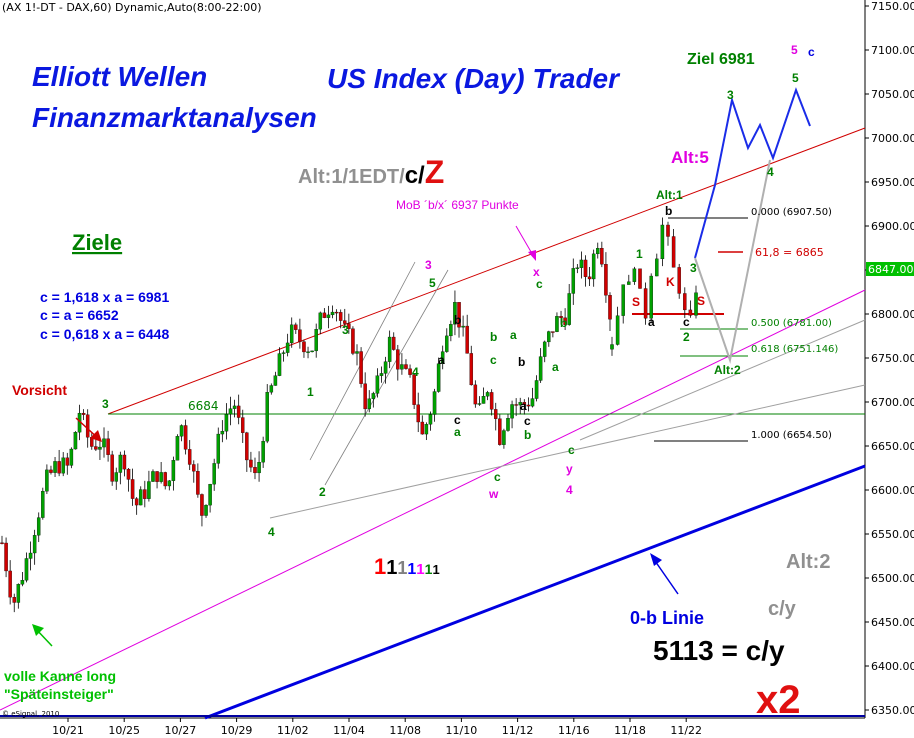 The height and width of the screenshot is (738, 914). What do you see at coordinates (60, 676) in the screenshot?
I see `volle-kanne-label-1: volle Kanne long` at bounding box center [60, 676].